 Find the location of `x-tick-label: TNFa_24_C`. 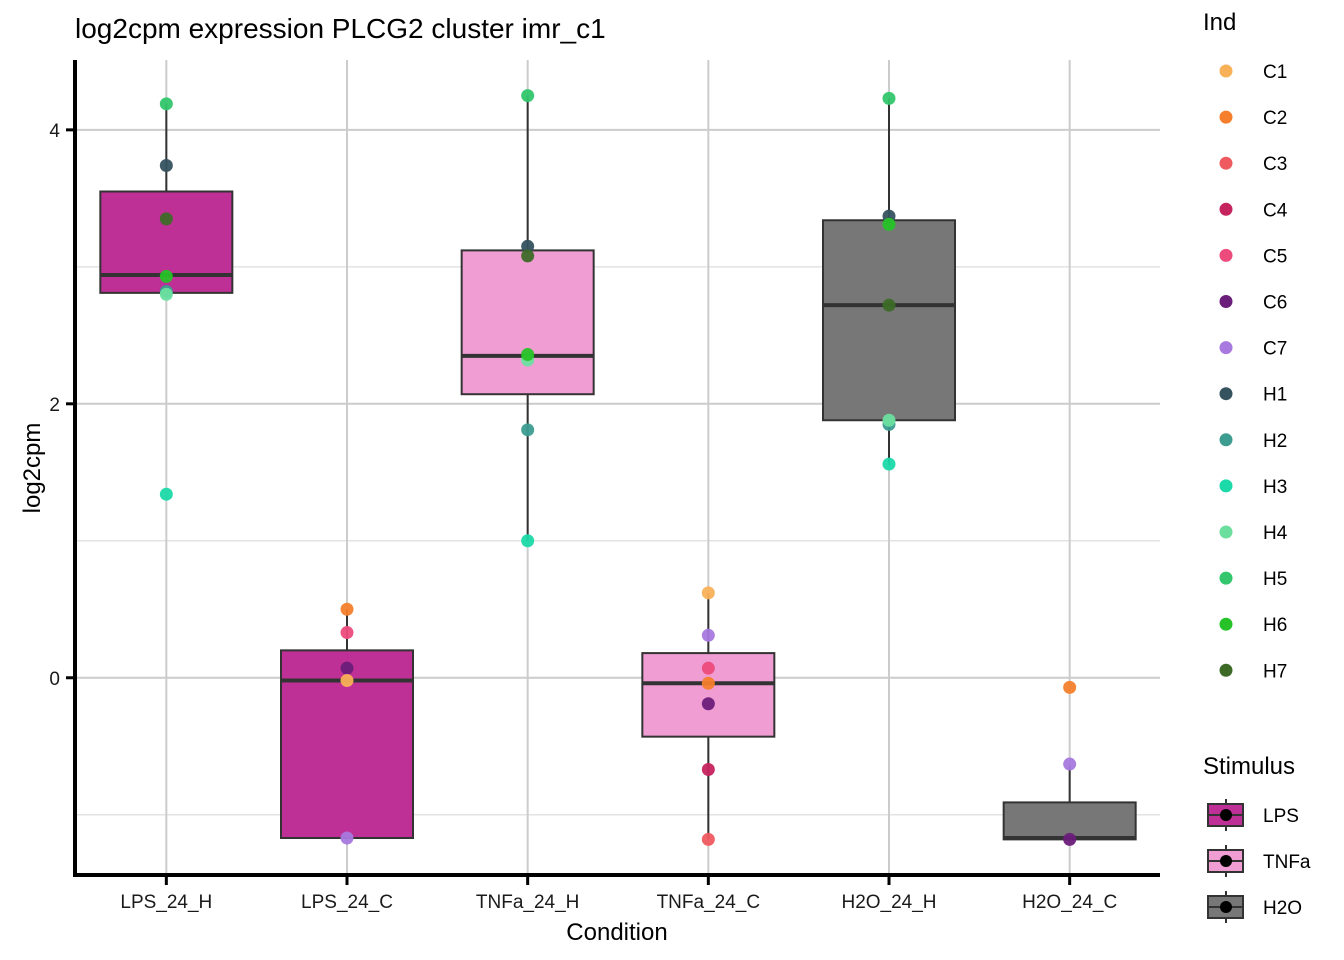

x-tick-label: TNFa_24_C is located at coordinates (709, 902).